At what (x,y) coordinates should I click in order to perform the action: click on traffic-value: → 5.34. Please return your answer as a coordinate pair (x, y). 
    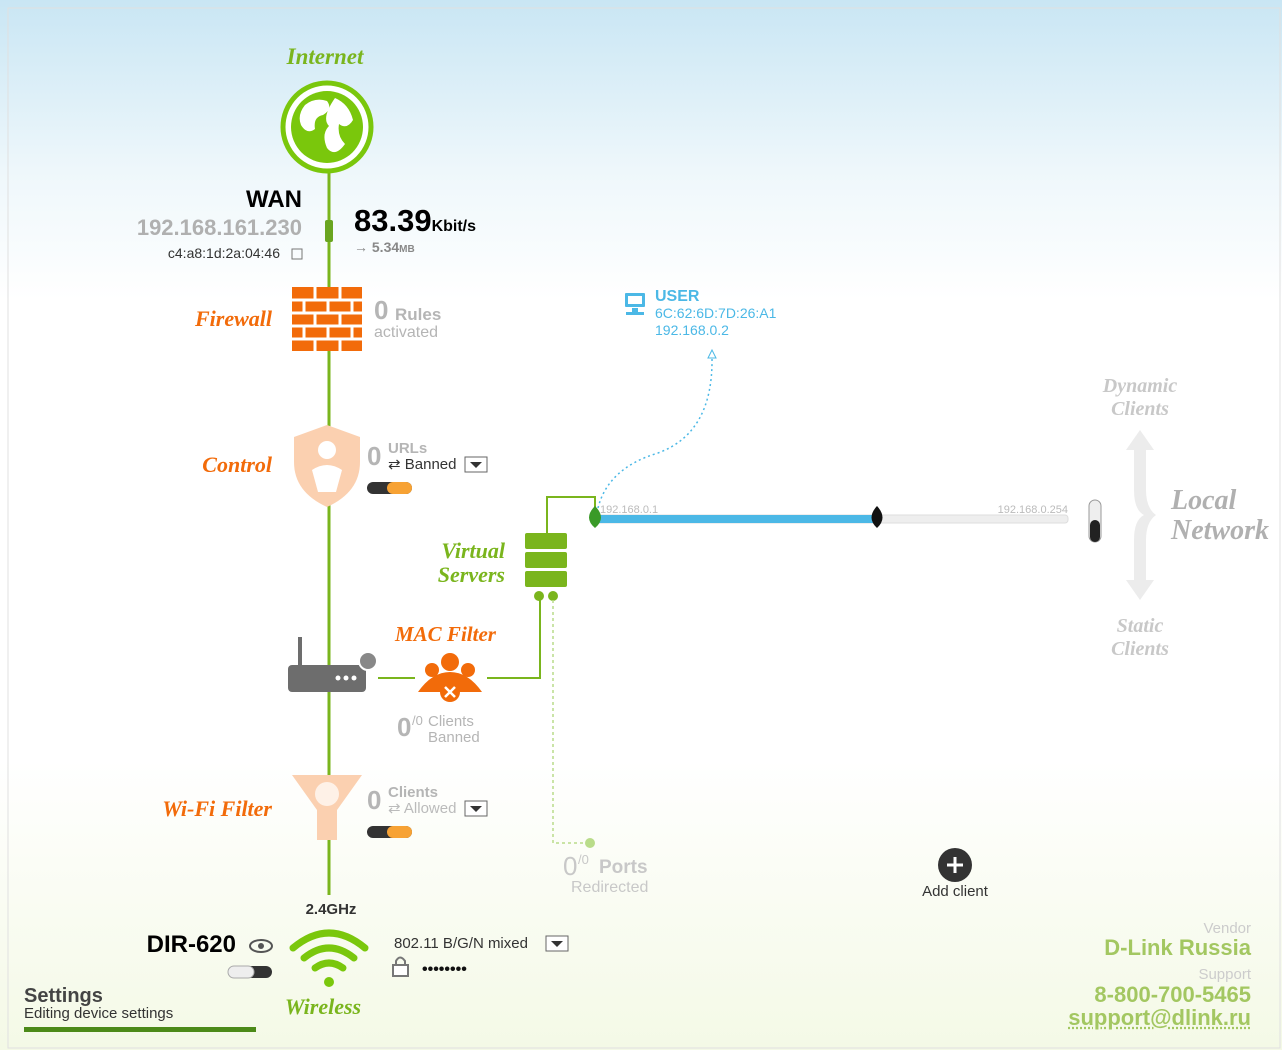
    Looking at the image, I should click on (377, 247).